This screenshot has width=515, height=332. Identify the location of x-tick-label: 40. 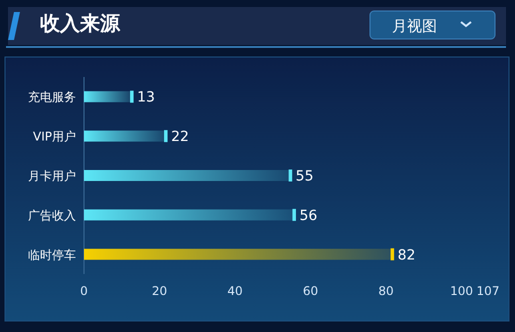
(235, 291).